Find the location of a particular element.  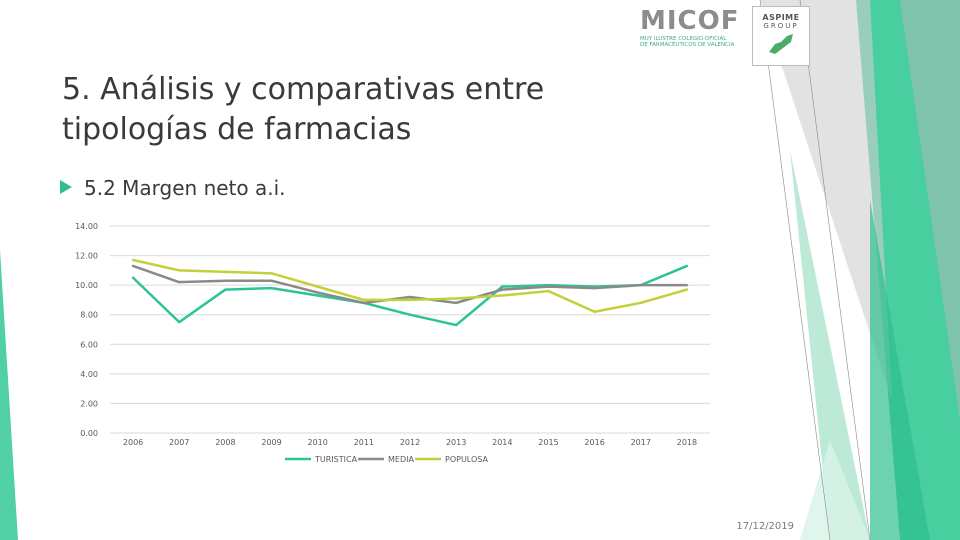

micof-logo-line1: MUY ILUSTRE COLEGIO OFICIAL is located at coordinates (683, 39).